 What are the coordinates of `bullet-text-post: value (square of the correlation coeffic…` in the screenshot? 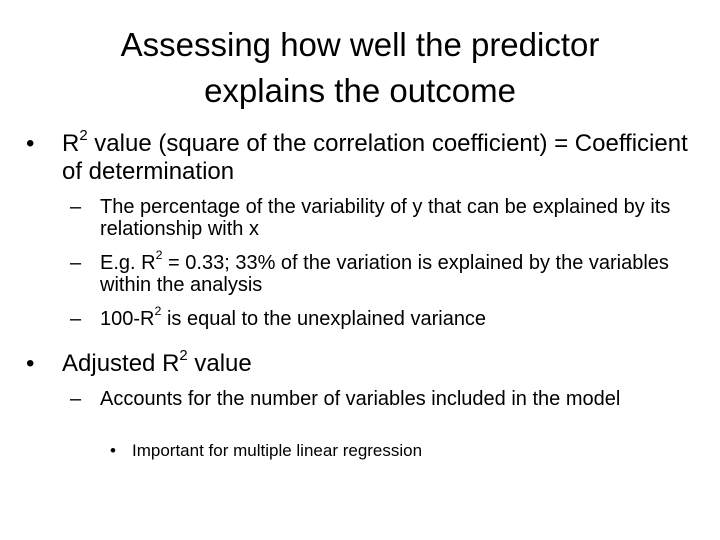 It's located at (375, 157).